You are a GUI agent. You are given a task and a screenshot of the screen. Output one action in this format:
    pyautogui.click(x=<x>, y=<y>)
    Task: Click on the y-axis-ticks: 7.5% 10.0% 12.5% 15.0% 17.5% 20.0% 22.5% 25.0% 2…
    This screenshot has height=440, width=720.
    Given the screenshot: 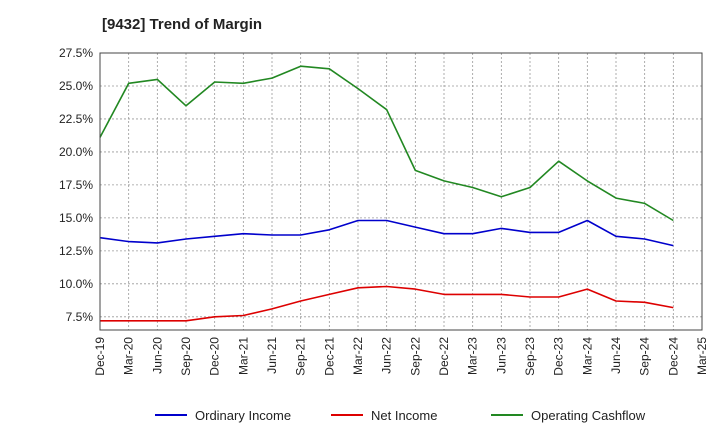 What is the action you would take?
    pyautogui.click(x=76, y=185)
    